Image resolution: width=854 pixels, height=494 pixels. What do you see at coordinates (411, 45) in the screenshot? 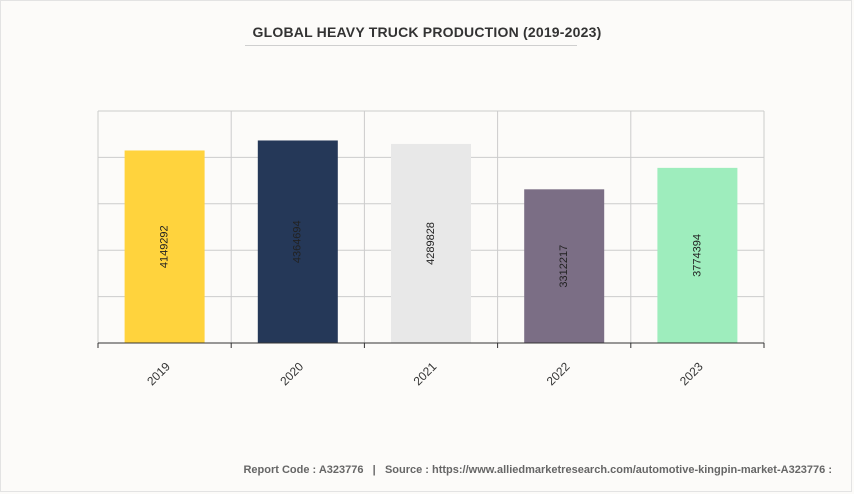
I see `title-underline` at bounding box center [411, 45].